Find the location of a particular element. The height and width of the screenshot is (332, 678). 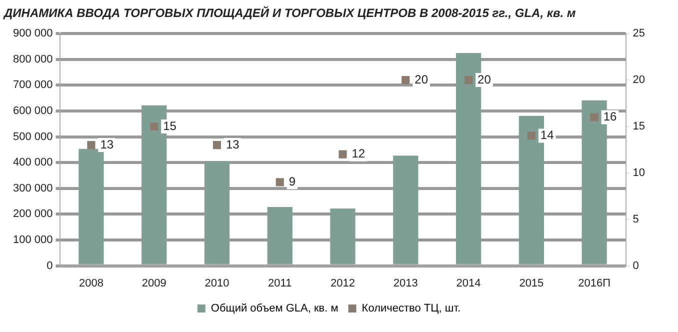

x-tick-label: 2016П is located at coordinates (594, 283).